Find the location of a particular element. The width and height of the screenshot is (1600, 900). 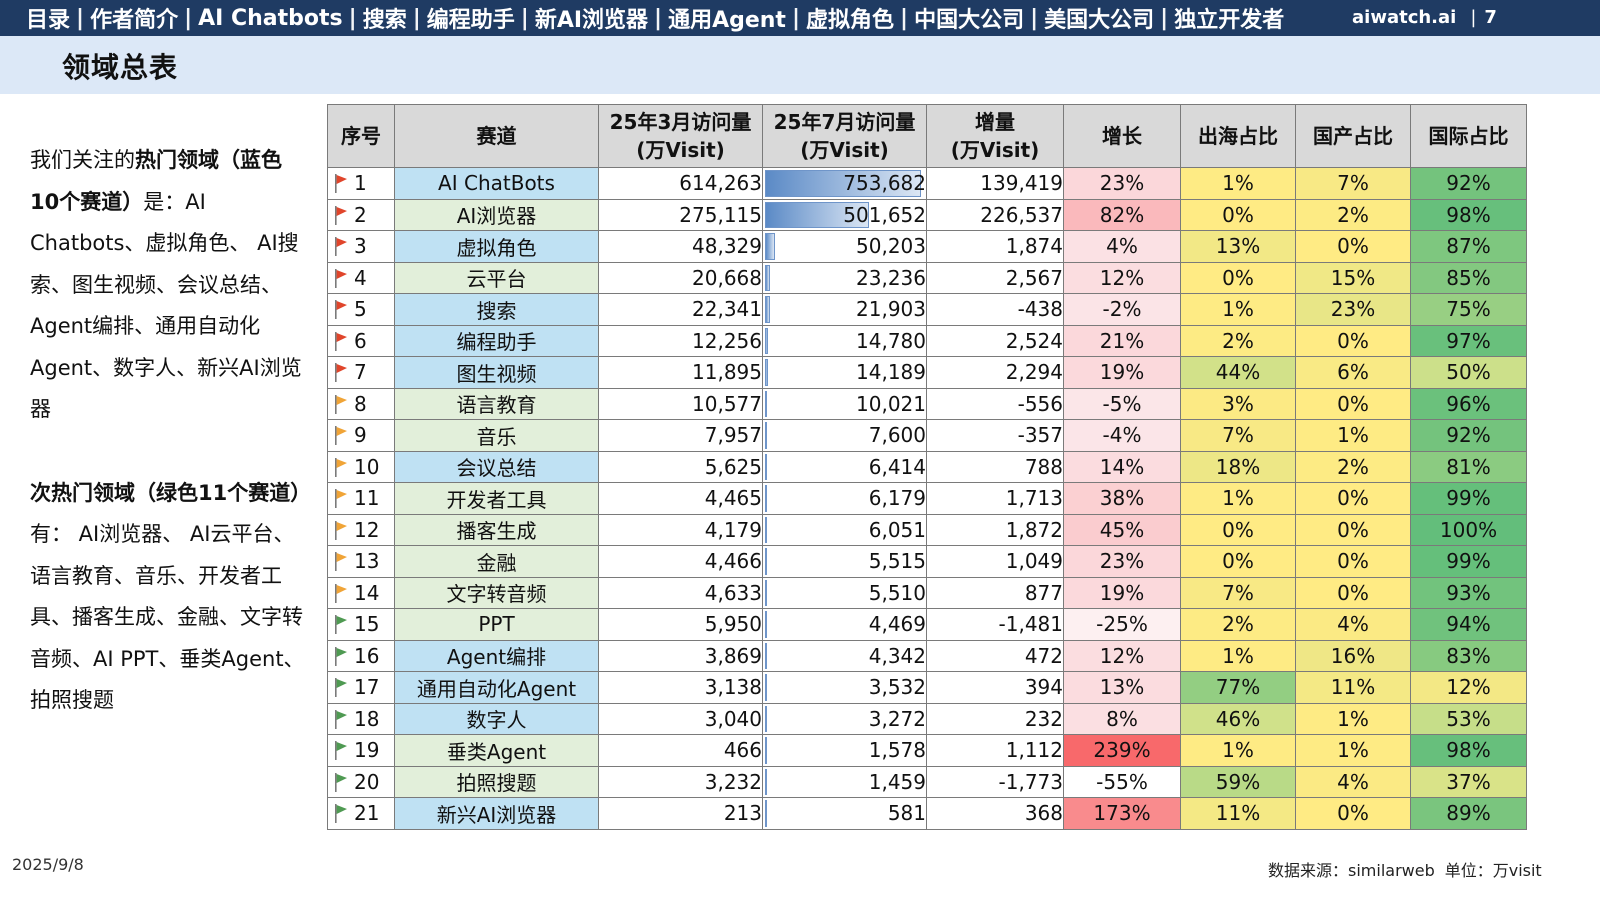

cell-seq: 10 is located at coordinates (361, 466).